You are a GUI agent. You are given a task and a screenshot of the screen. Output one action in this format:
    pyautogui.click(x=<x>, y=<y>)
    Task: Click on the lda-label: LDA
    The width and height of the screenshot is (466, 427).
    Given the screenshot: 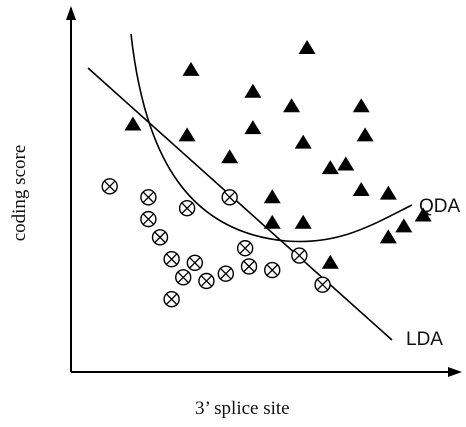 What is the action you would take?
    pyautogui.click(x=424, y=339)
    